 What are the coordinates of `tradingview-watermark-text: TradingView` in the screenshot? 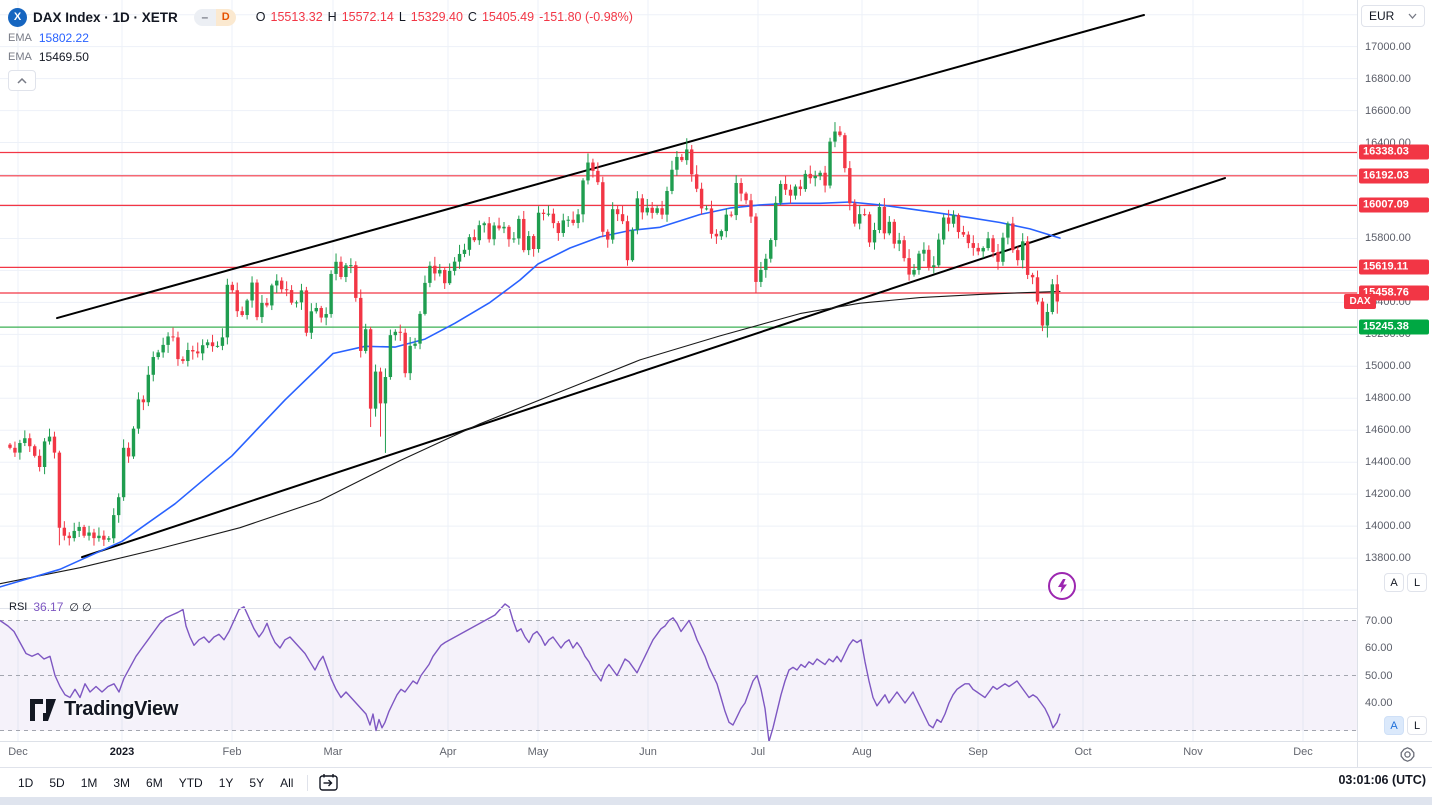 It's located at (121, 709).